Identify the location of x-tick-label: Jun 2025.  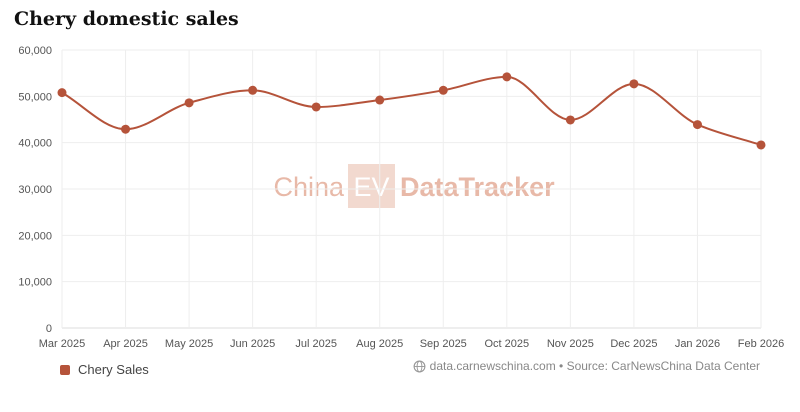
(252, 344).